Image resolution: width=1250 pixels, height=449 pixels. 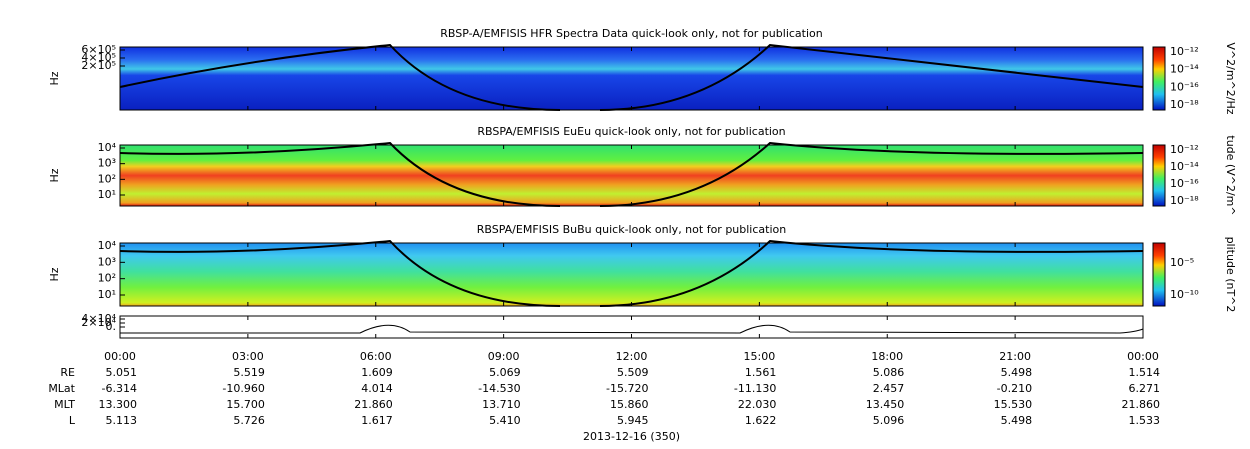 What do you see at coordinates (1145, 388) in the screenshot?
I see `ephemeris-value: 6.271` at bounding box center [1145, 388].